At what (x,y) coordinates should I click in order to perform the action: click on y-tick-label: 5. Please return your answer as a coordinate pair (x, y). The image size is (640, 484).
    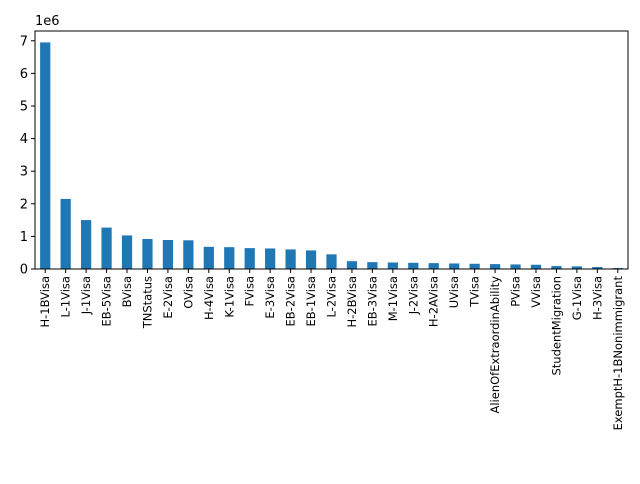
    Looking at the image, I should click on (24, 106).